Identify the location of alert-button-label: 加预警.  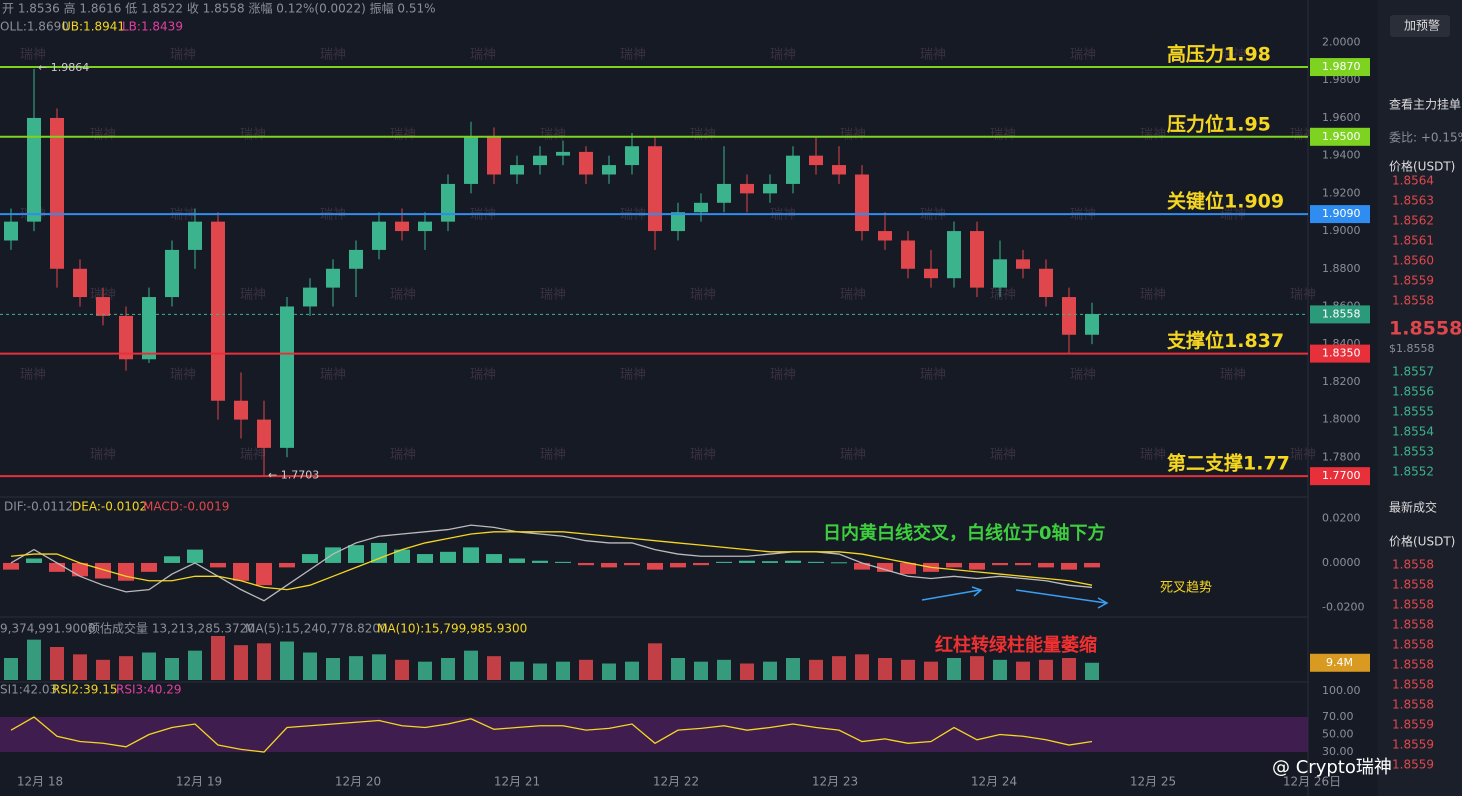
(1422, 25).